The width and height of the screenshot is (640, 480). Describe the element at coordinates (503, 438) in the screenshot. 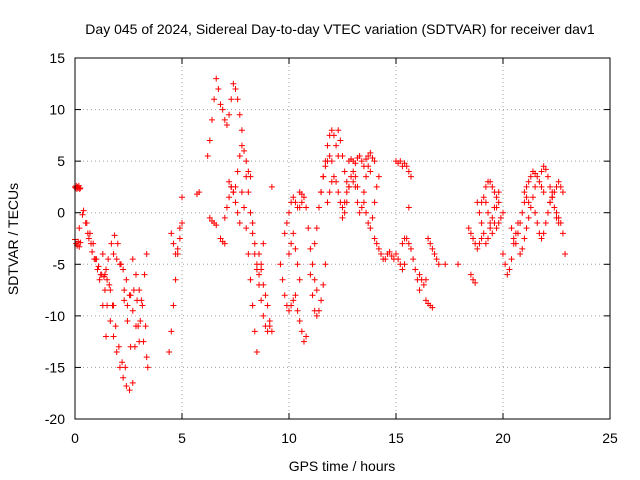

I see `x-tick-label: 20` at that location.